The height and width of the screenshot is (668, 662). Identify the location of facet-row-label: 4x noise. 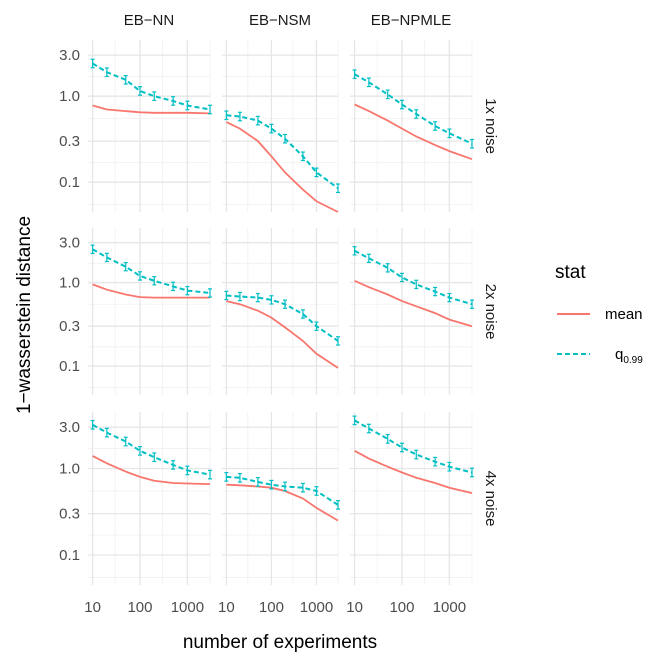
(490, 499).